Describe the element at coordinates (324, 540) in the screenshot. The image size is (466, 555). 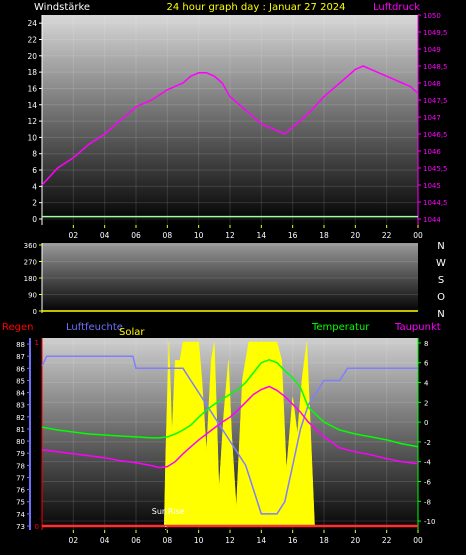
I see `time-tick-label: 18` at that location.